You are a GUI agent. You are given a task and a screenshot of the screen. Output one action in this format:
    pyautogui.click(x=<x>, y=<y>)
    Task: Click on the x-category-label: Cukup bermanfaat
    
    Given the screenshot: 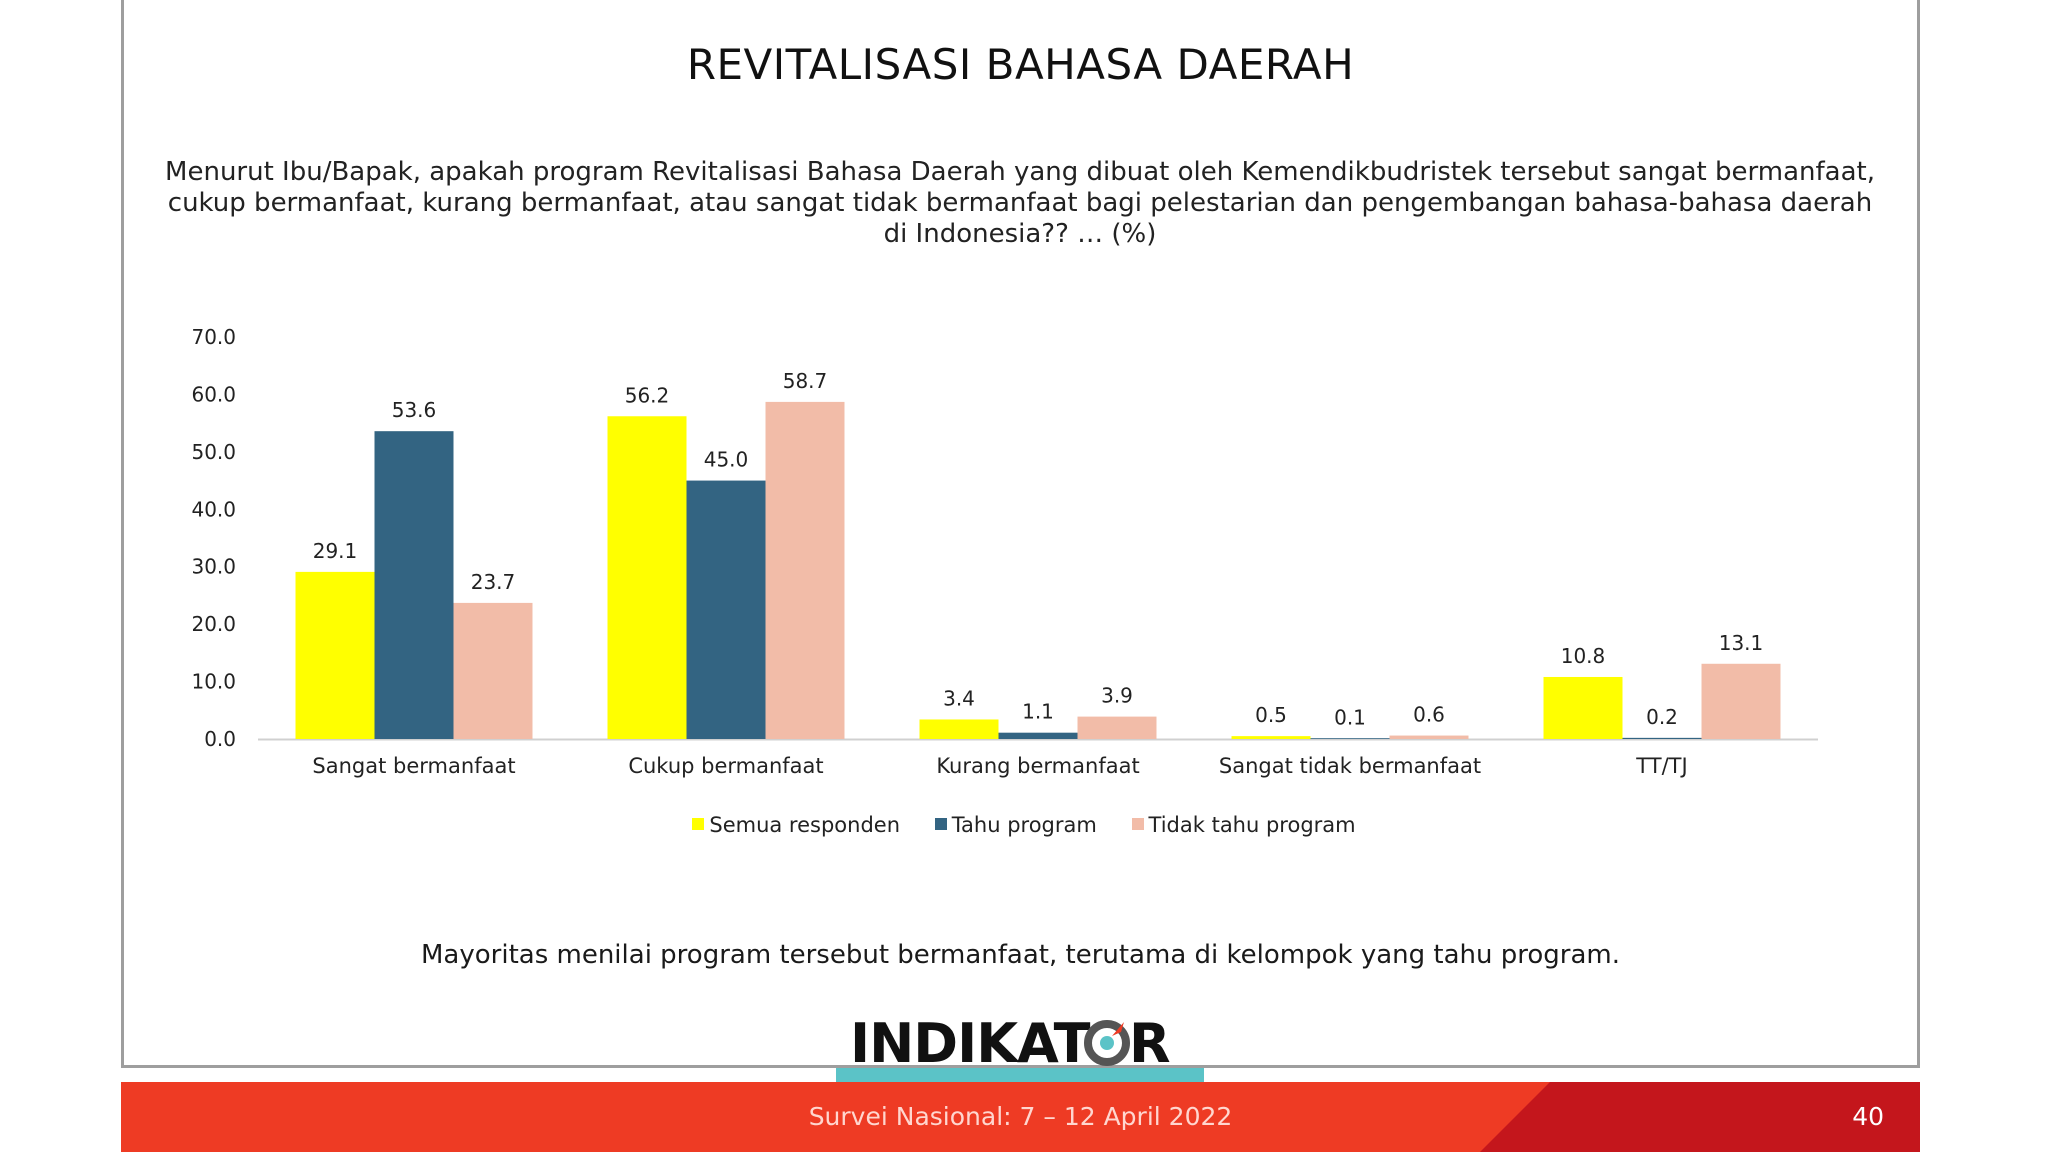 What is the action you would take?
    pyautogui.click(x=725, y=766)
    